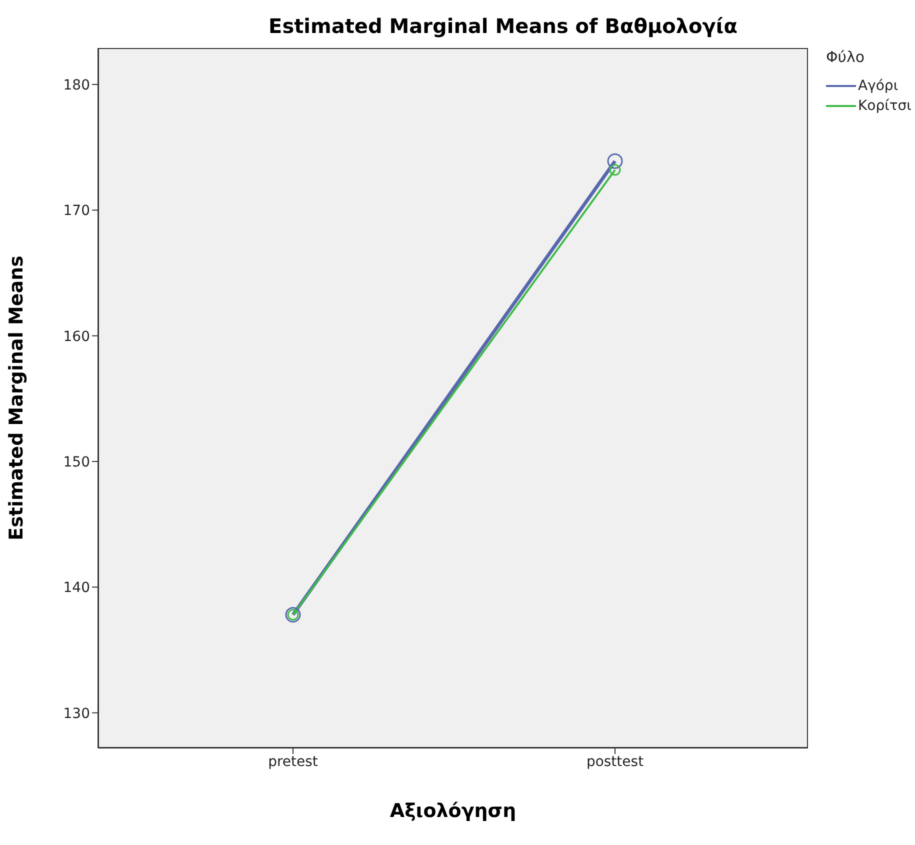 The height and width of the screenshot is (845, 915). What do you see at coordinates (453, 811) in the screenshot?
I see `x-axis-title: Αξιολόγηση` at bounding box center [453, 811].